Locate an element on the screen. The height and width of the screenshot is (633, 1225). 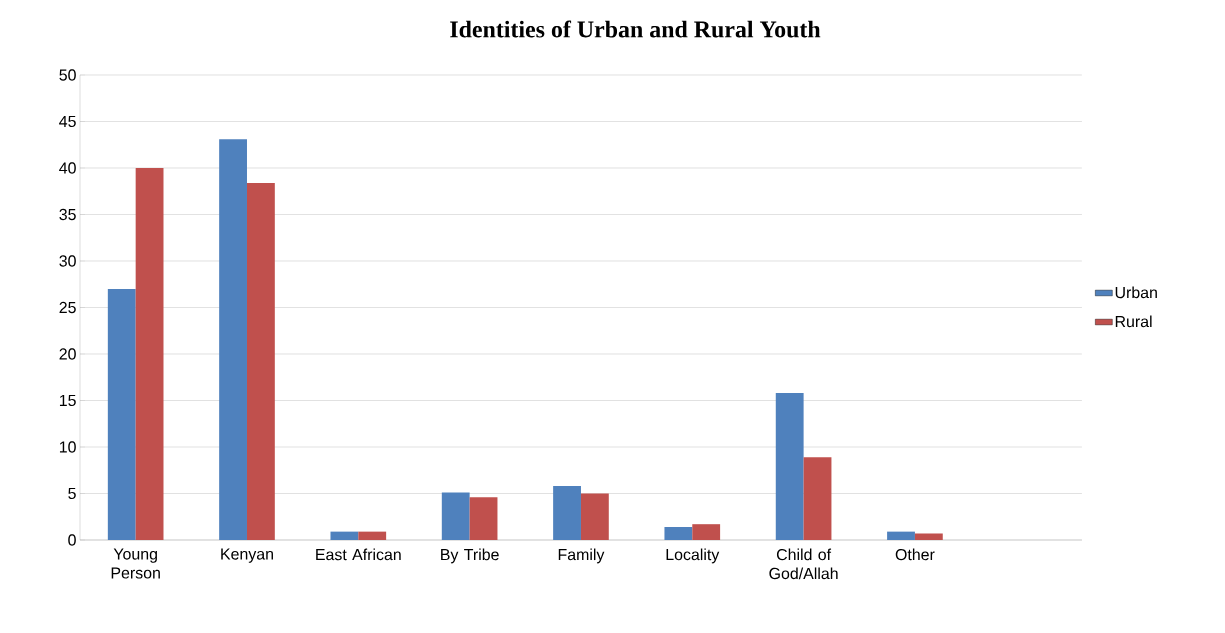
y-tick-label: 10 is located at coordinates (67, 447).